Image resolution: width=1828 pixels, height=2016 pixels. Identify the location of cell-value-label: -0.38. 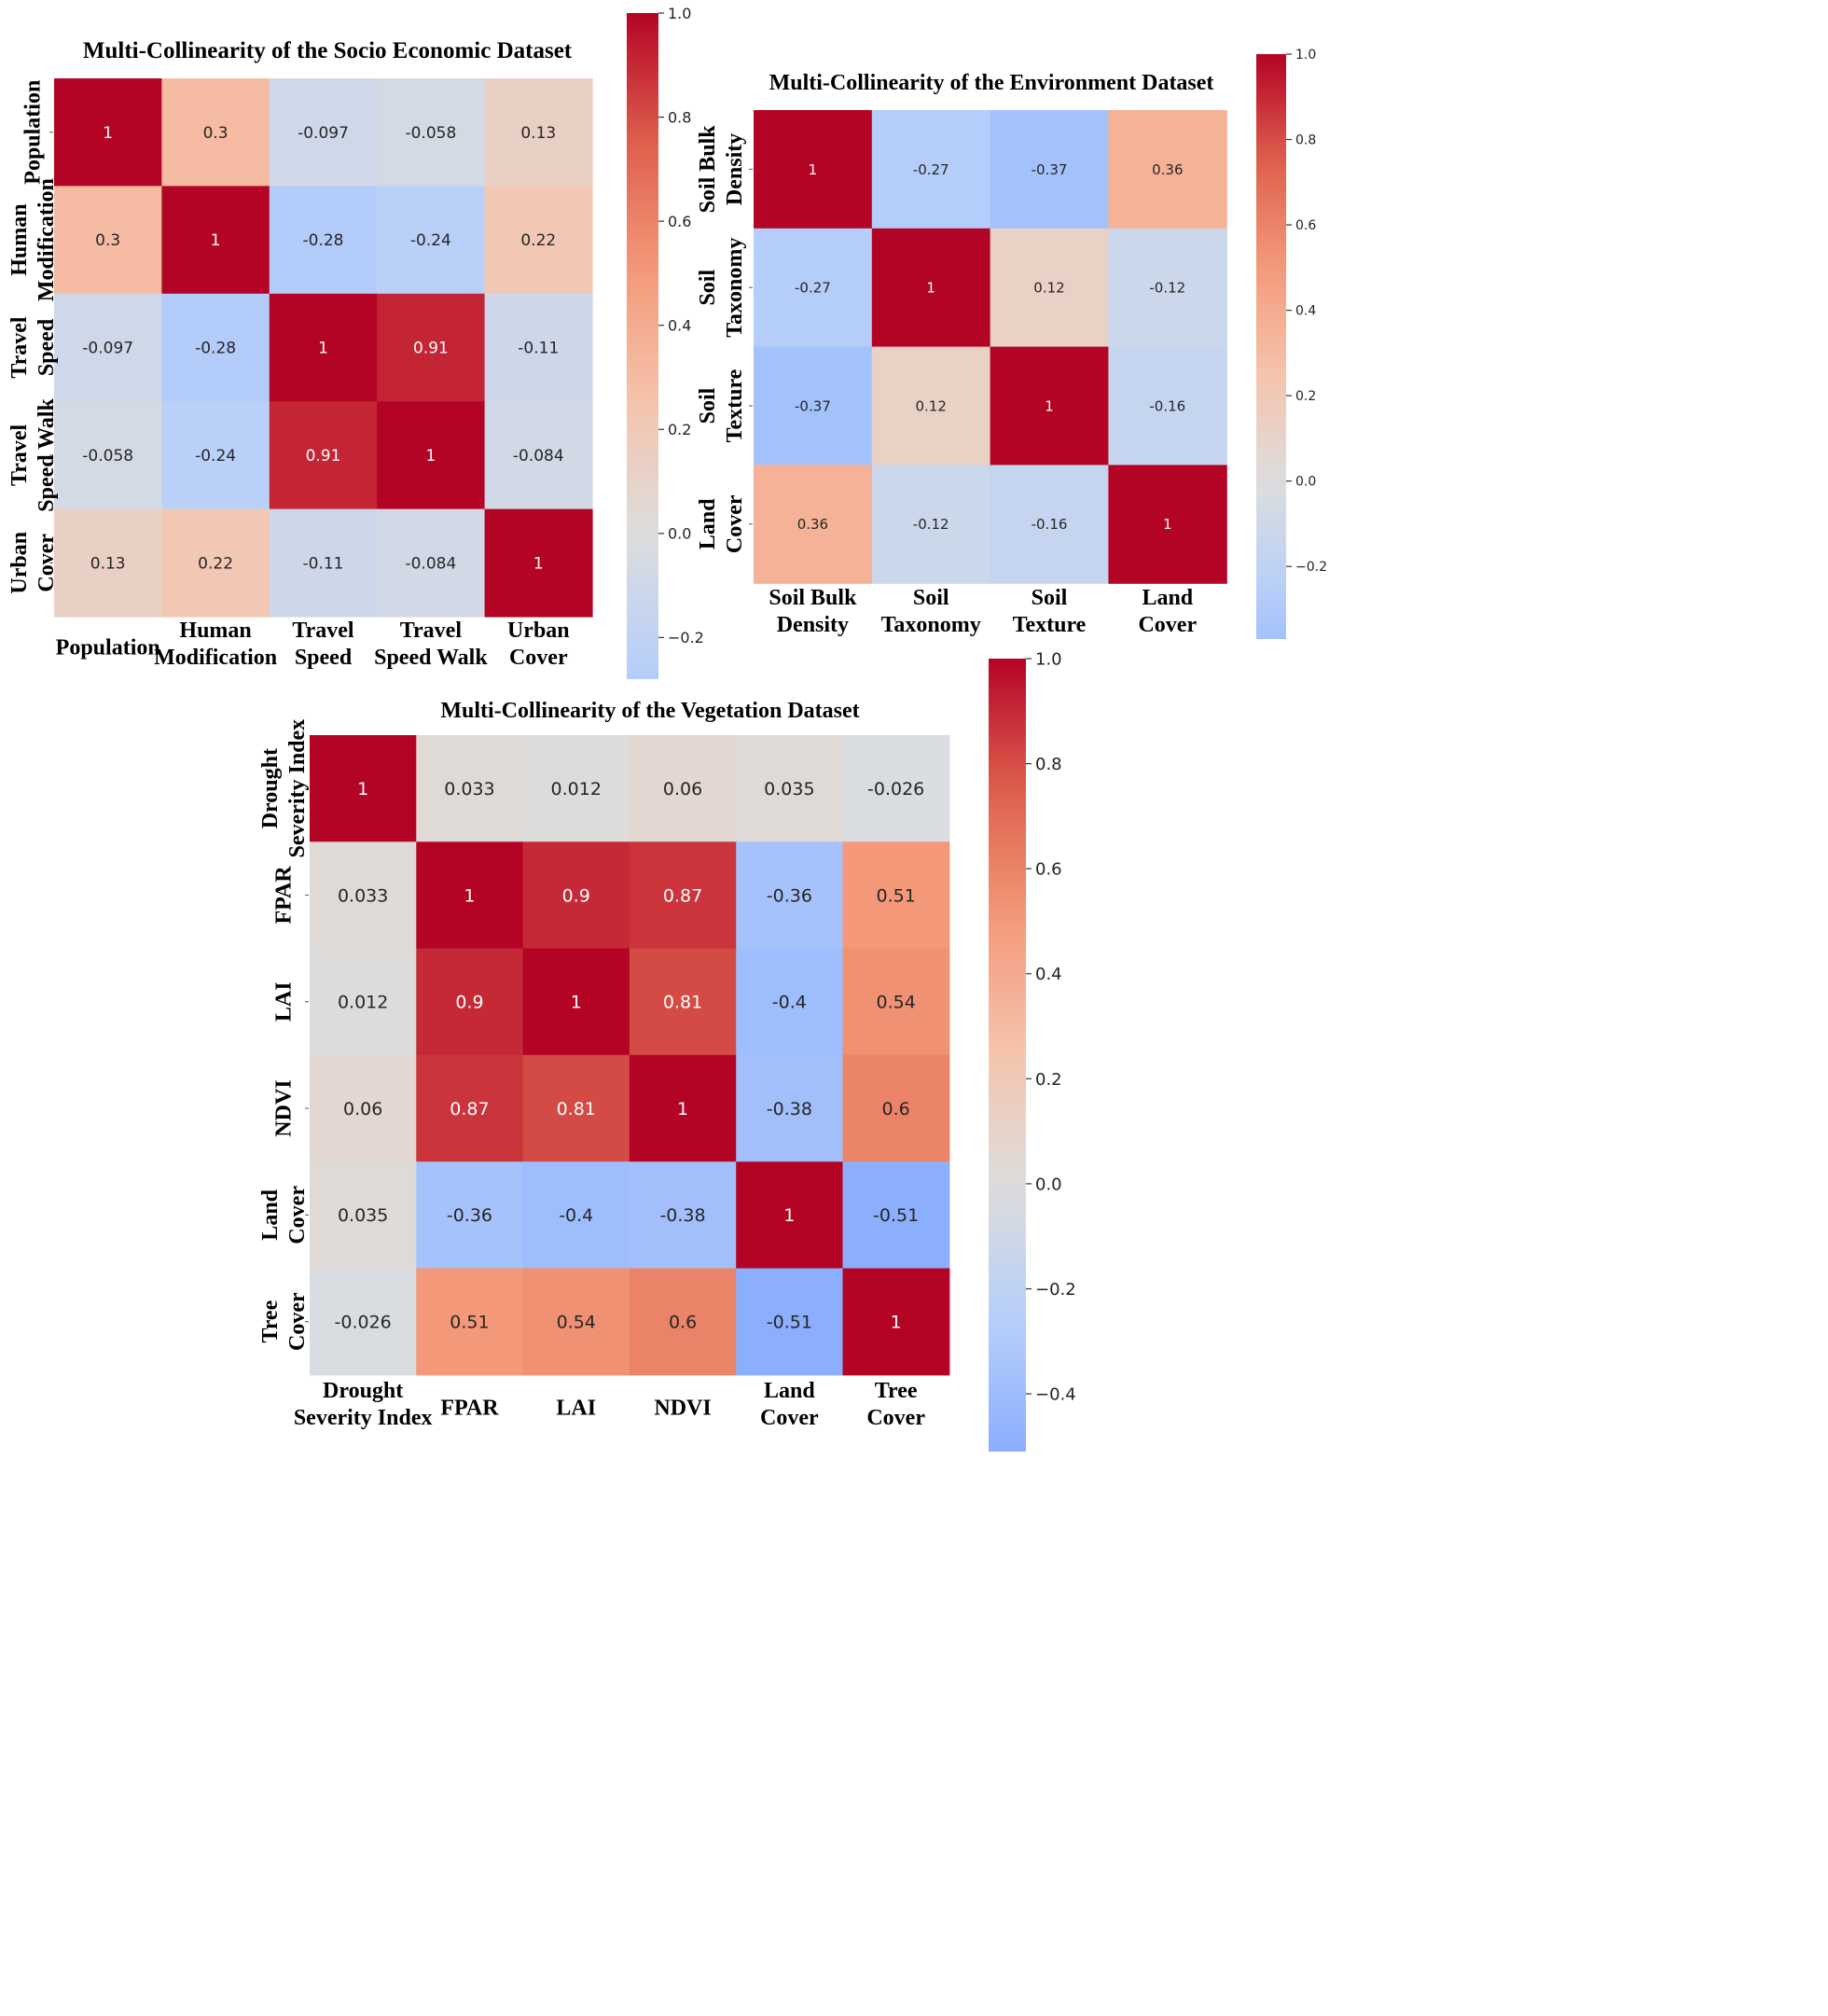
(789, 1109).